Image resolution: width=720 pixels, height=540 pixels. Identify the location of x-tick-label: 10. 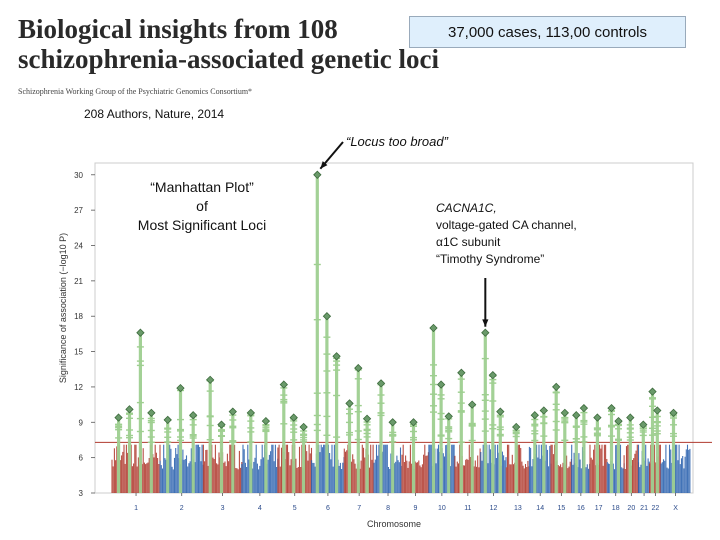
(442, 508).